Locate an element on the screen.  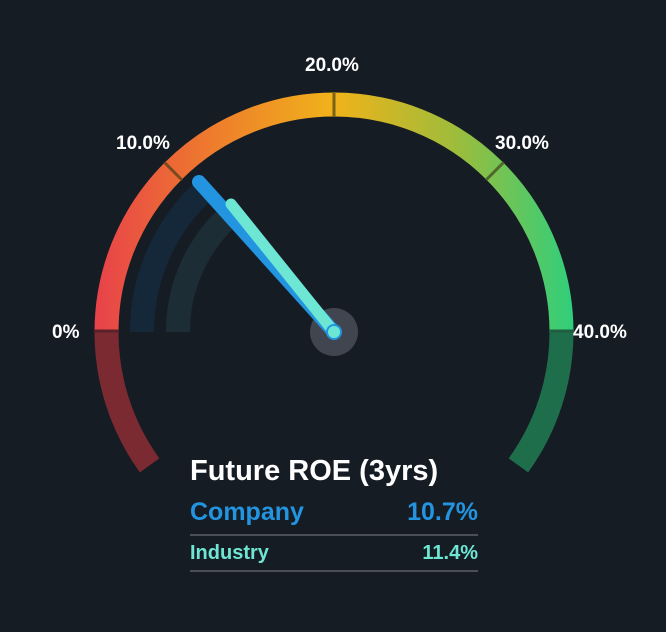
industry-label: Industry is located at coordinates (229, 552).